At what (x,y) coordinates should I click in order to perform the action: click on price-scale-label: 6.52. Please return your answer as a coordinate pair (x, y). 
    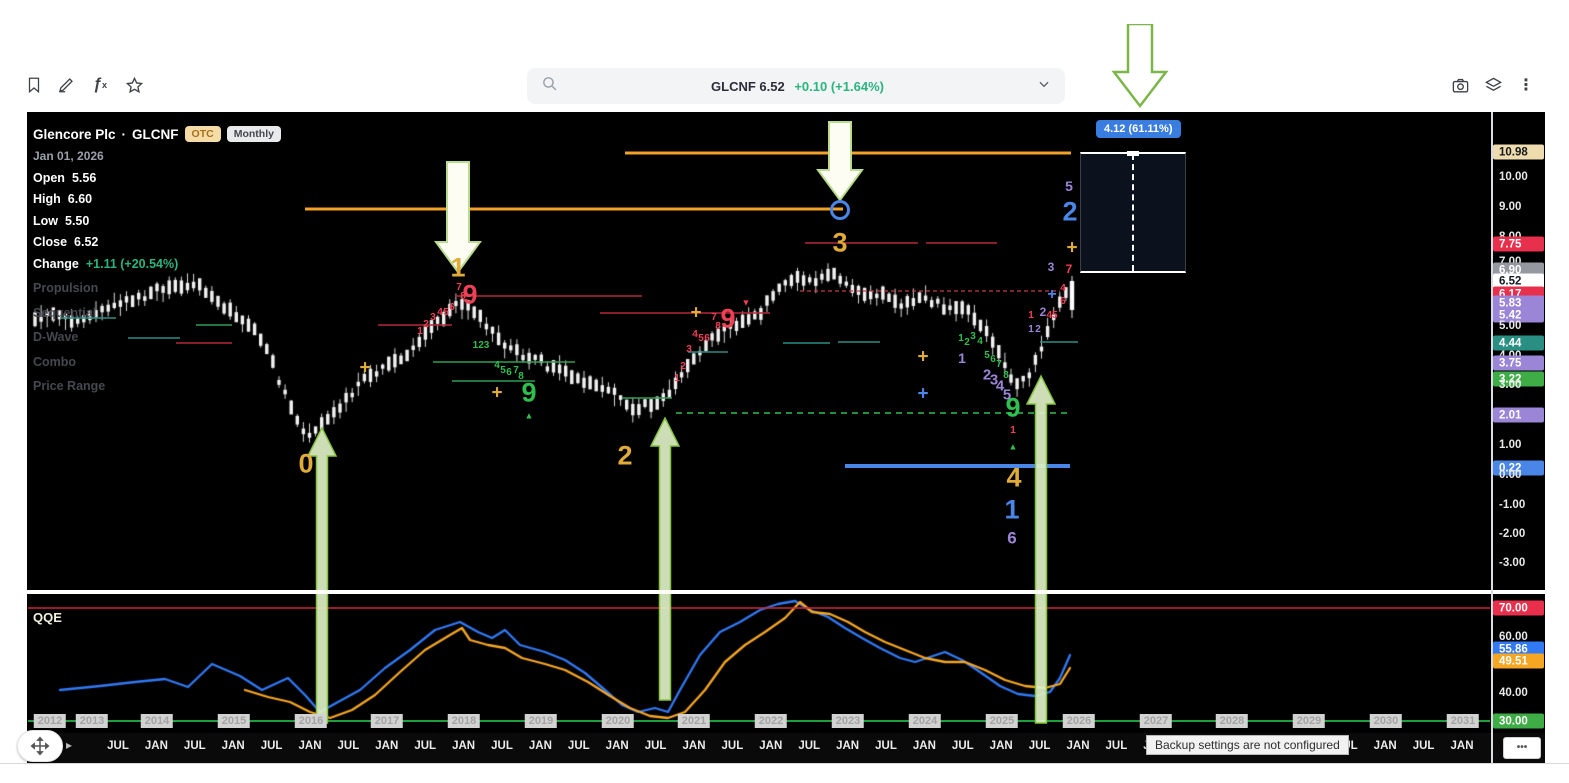
    Looking at the image, I should click on (1518, 281).